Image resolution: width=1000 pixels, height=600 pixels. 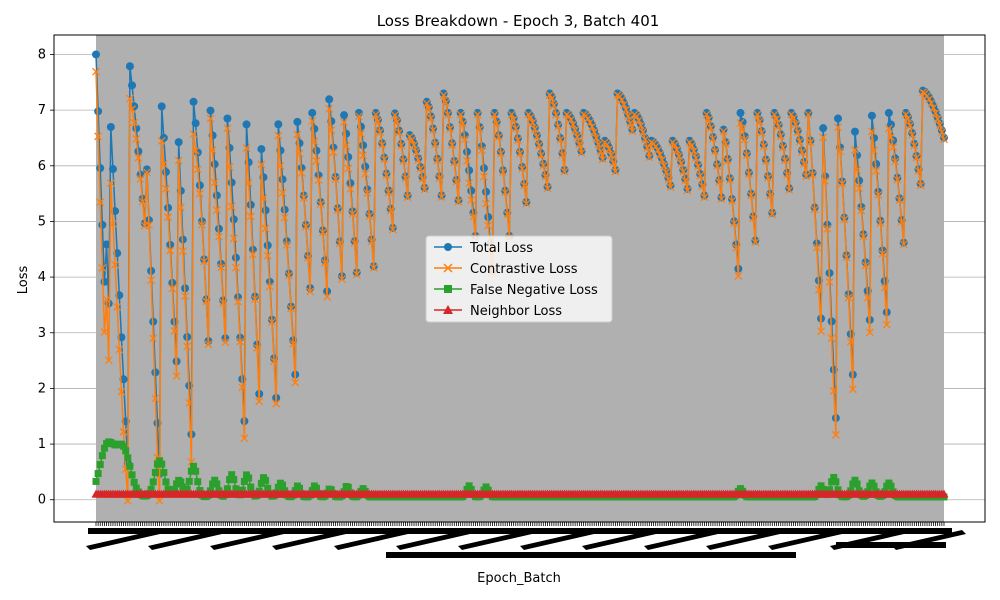 I want to click on x-axis-ticks, so click(x=526, y=540).